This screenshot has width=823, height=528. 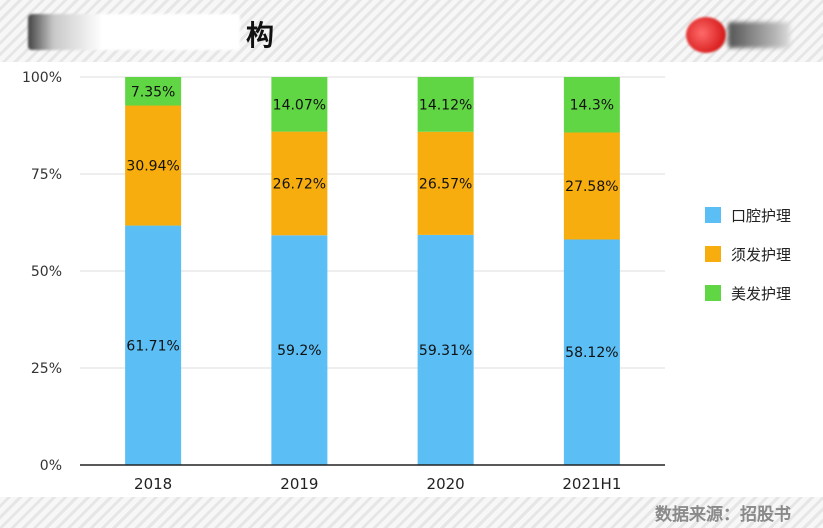 What do you see at coordinates (761, 215) in the screenshot?
I see `legend-label-oral-care: 口腔护理` at bounding box center [761, 215].